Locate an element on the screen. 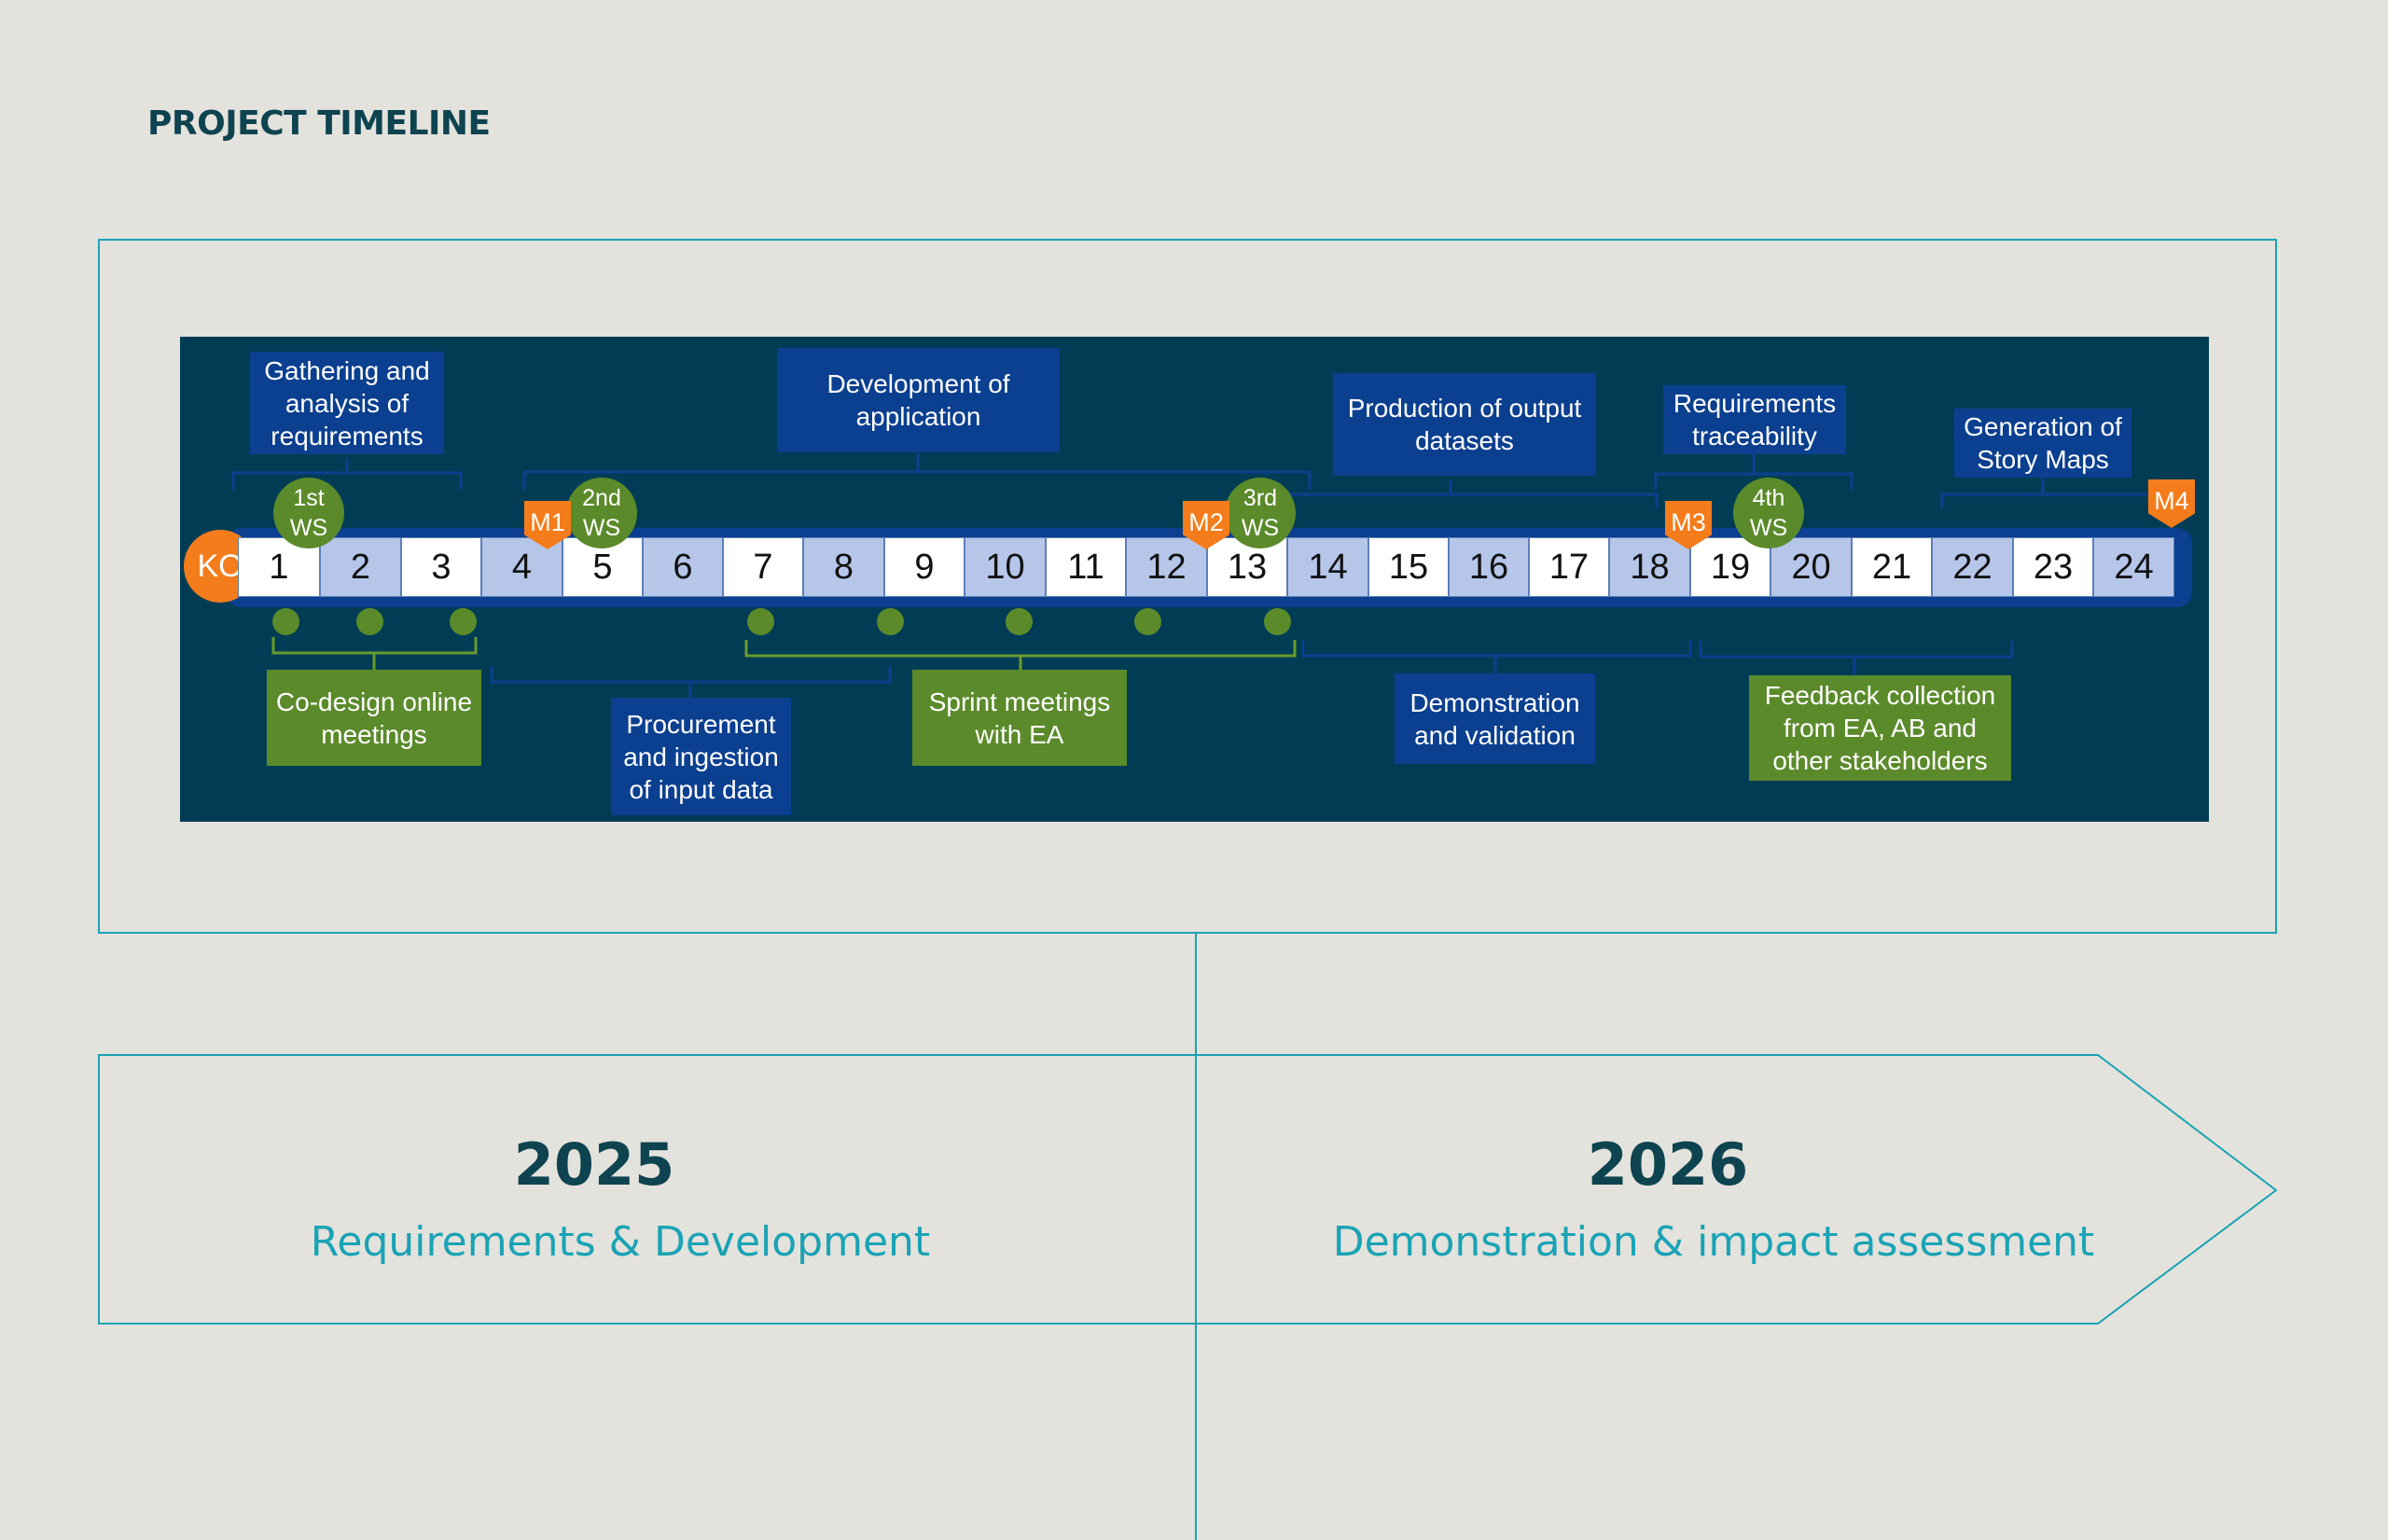 This screenshot has height=1540, width=2388. month-cell: 8 is located at coordinates (843, 567).